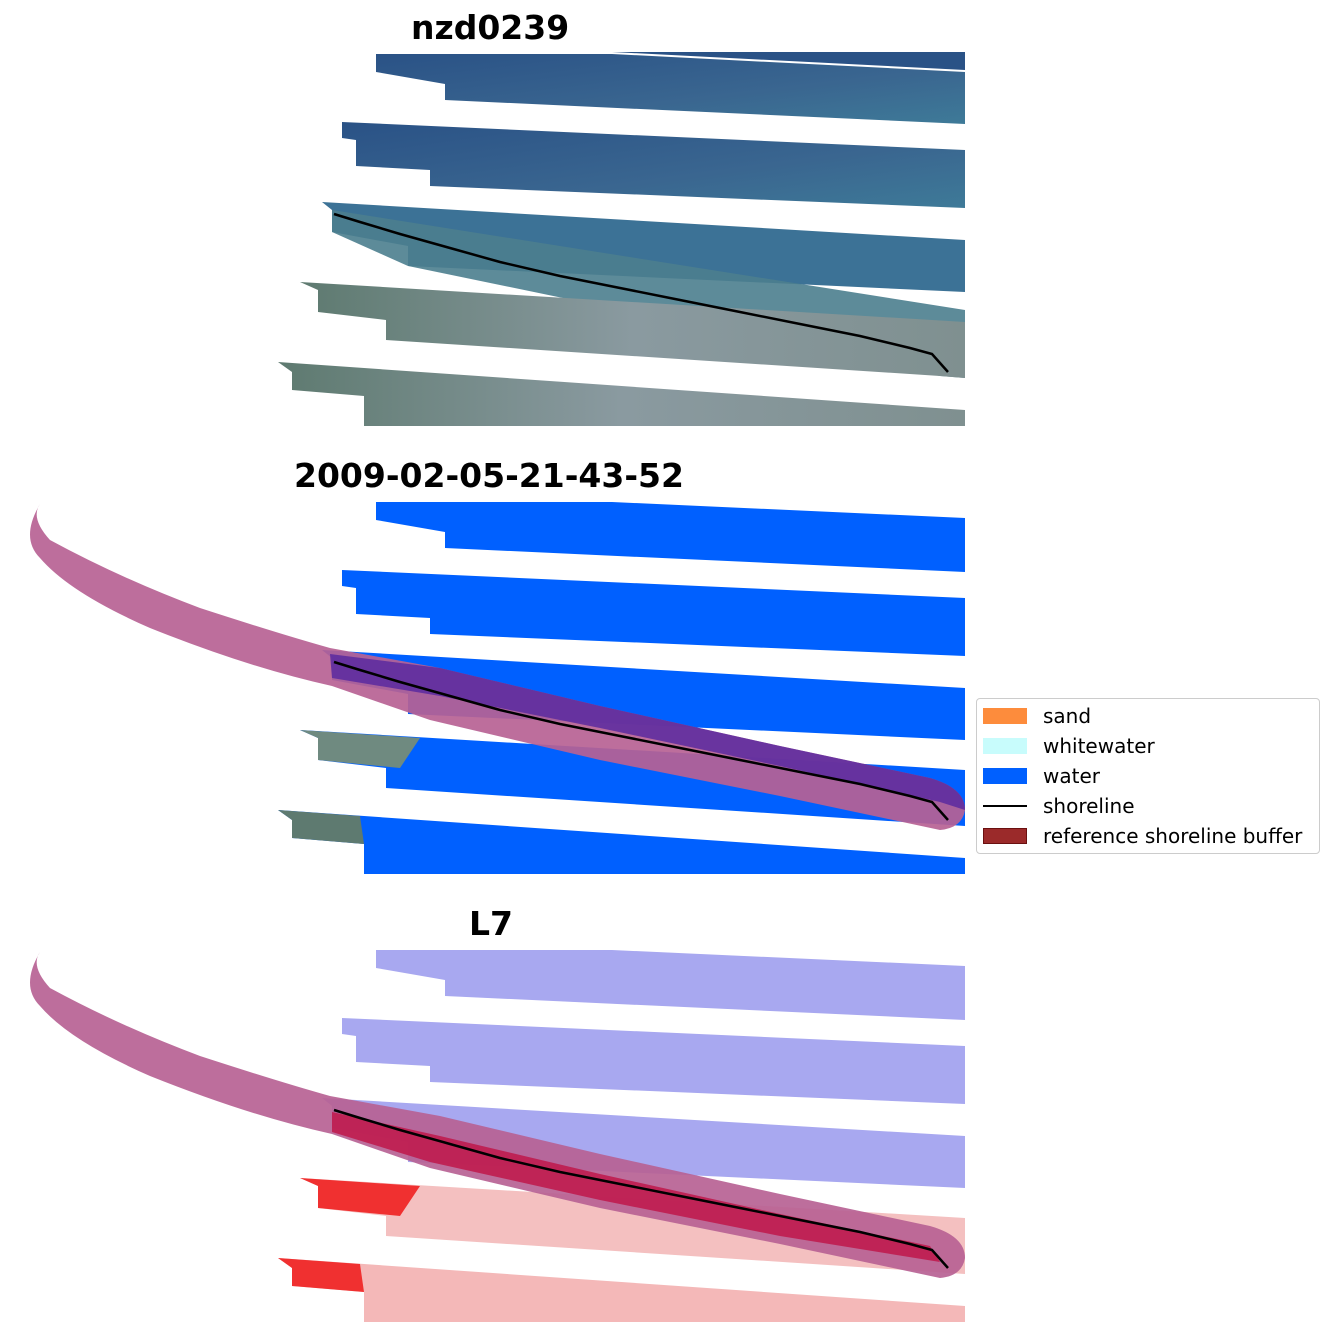 This screenshot has height=1337, width=1336. What do you see at coordinates (490, 27) in the screenshot?
I see `panel-title-rgb: nzd0239` at bounding box center [490, 27].